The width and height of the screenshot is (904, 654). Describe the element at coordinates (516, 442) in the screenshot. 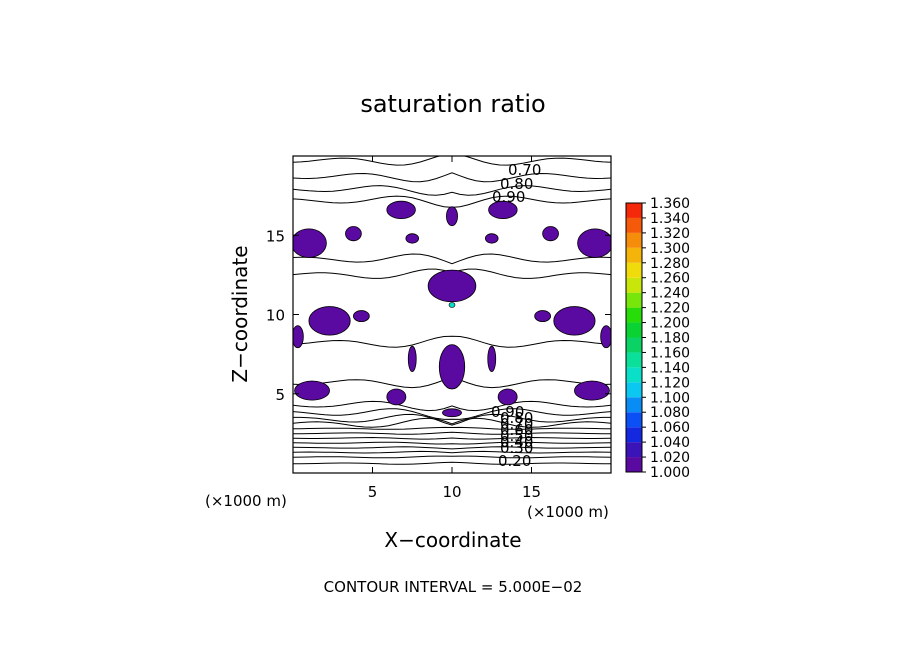

I see `contour-label-bottom: 0.40` at that location.